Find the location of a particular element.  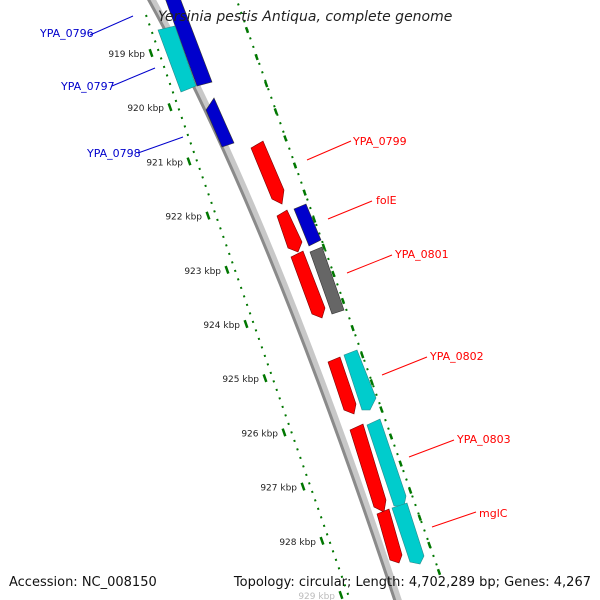

feature-mglc is located at coordinates (389, 536).